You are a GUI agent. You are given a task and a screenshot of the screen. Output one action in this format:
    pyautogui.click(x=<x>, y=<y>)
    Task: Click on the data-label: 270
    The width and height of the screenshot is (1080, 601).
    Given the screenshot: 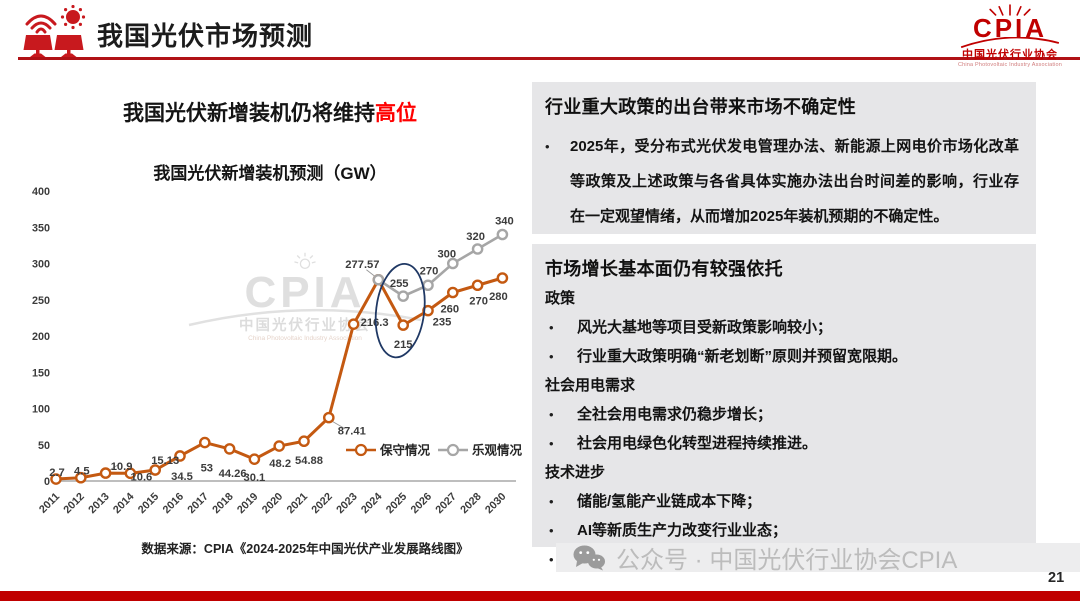 What is the action you would take?
    pyautogui.click(x=429, y=271)
    